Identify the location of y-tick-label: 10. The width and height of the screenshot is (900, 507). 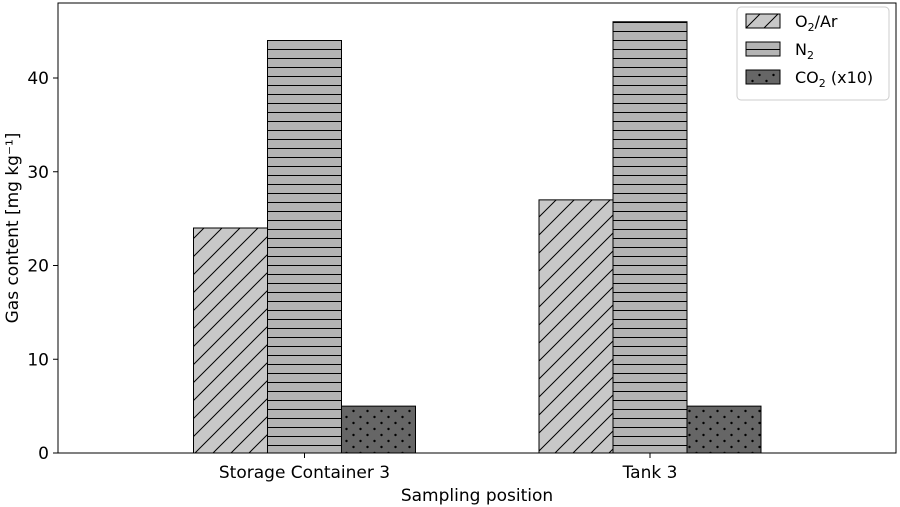
(38, 360).